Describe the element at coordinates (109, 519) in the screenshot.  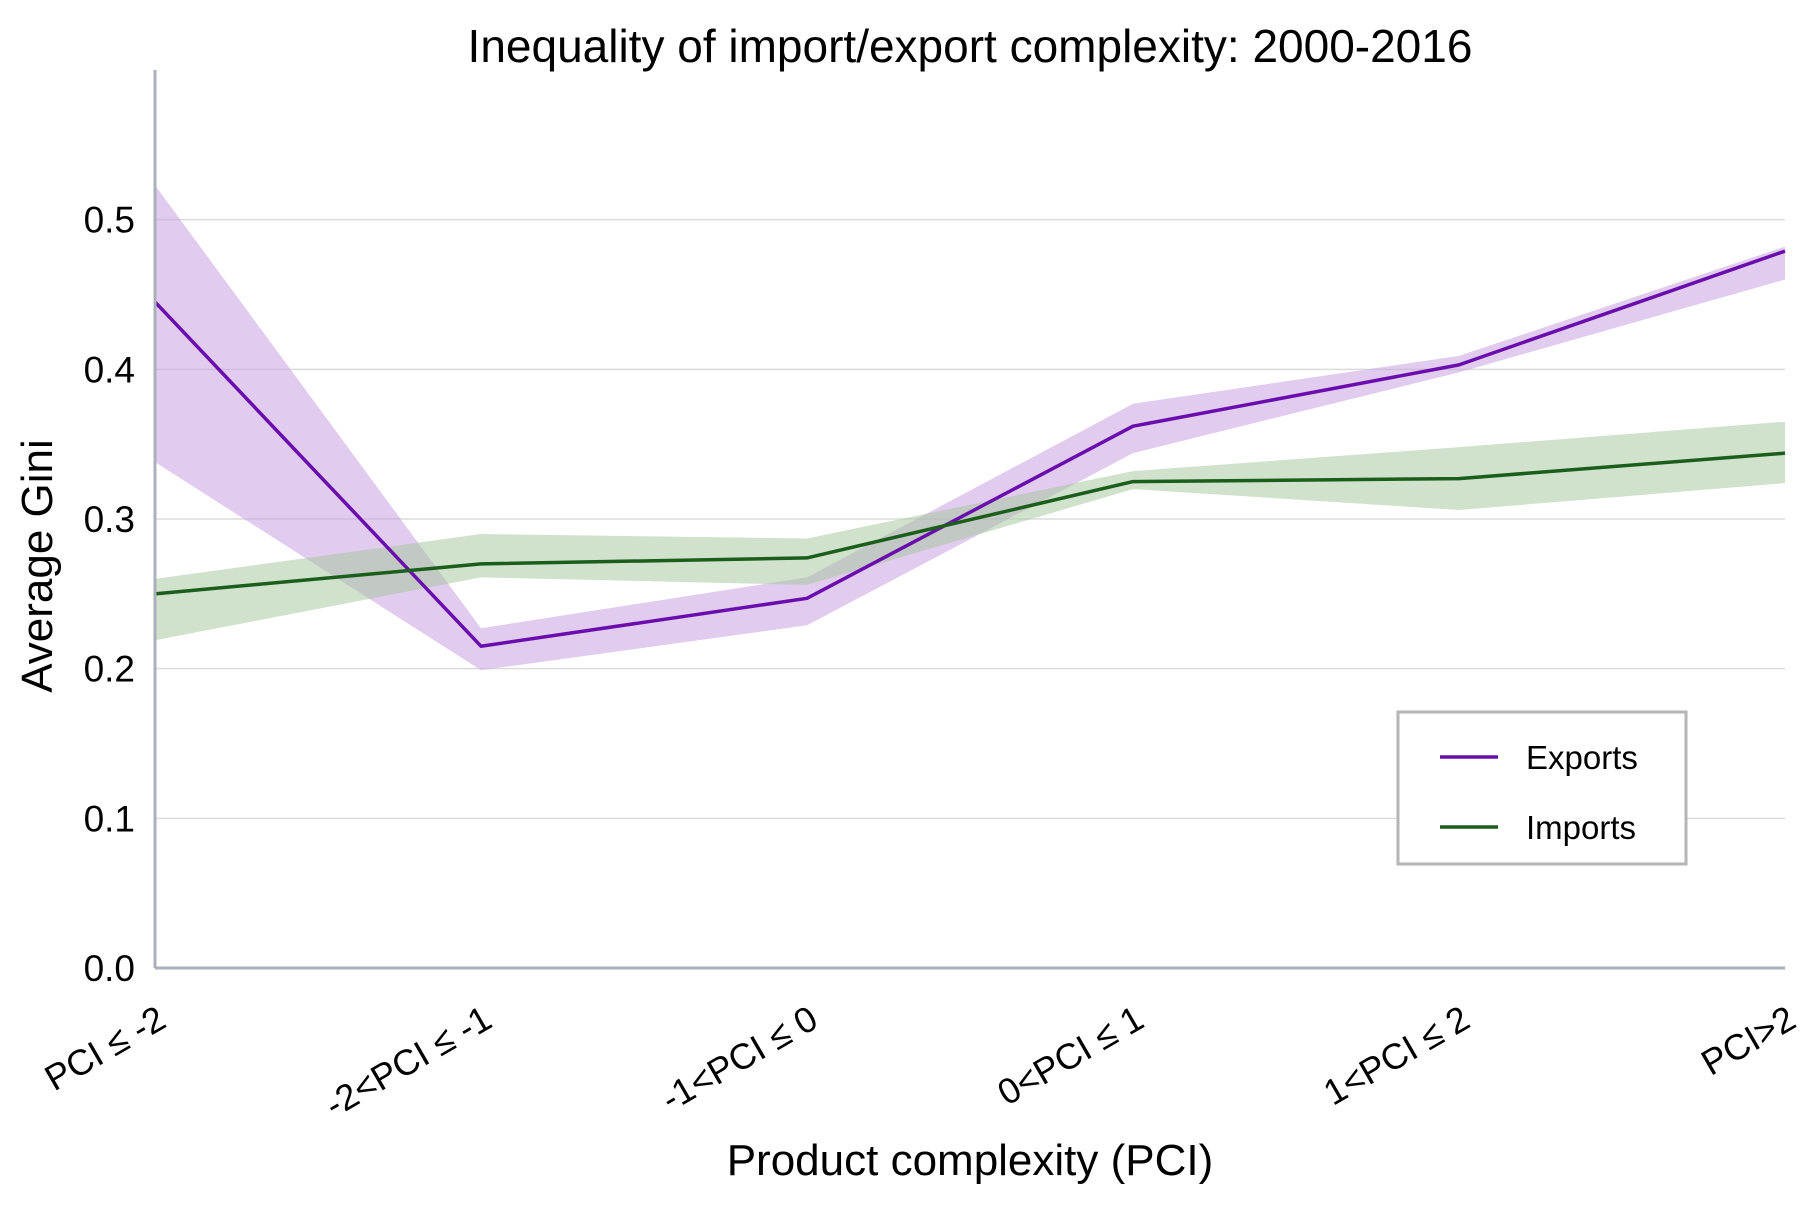
I see `y-tick-label: 0.3` at that location.